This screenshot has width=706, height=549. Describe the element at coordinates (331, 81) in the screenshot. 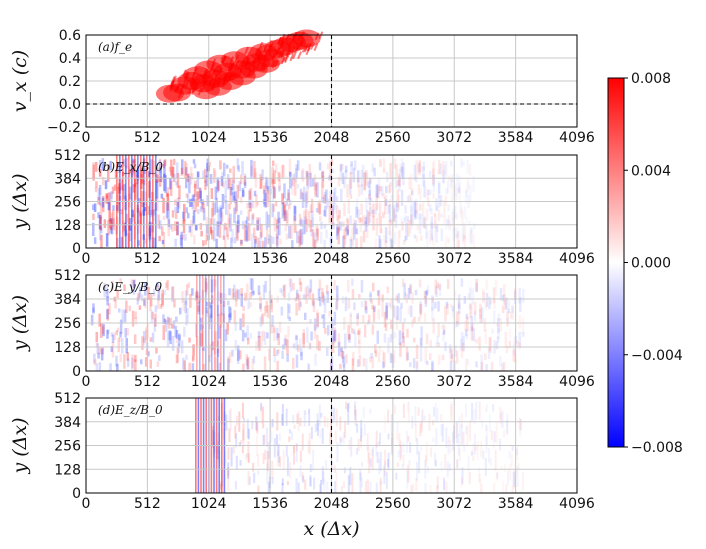

I see `plot-frame` at that location.